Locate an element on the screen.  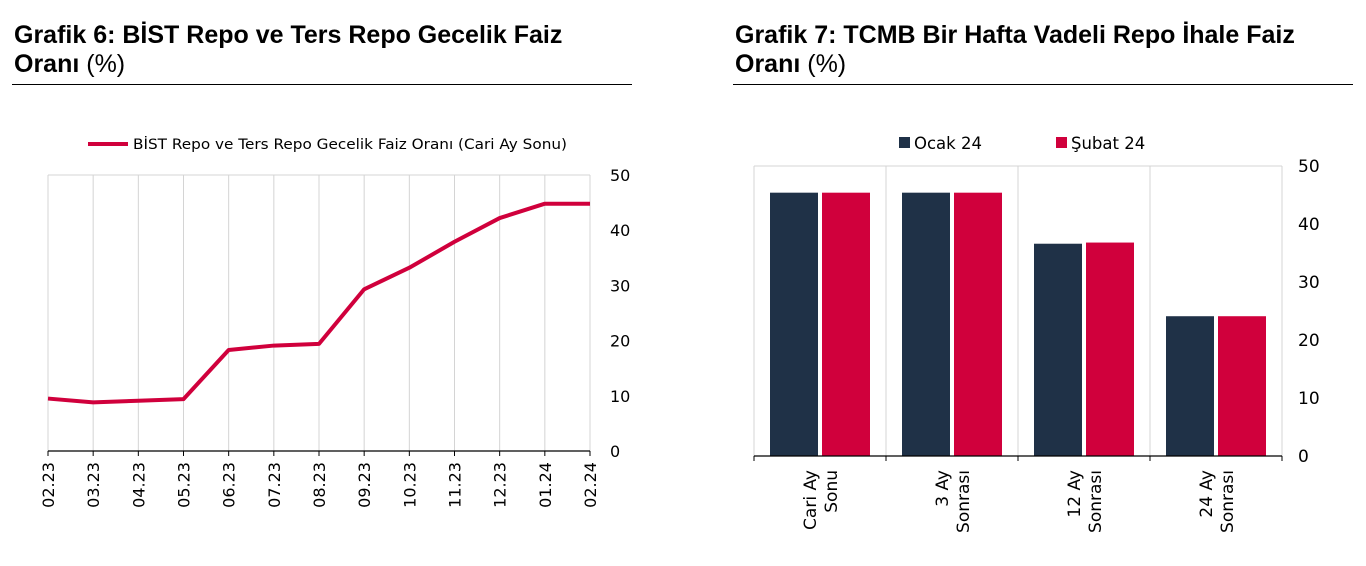
chart7-title-line2: Oranı (%) is located at coordinates (1015, 64).